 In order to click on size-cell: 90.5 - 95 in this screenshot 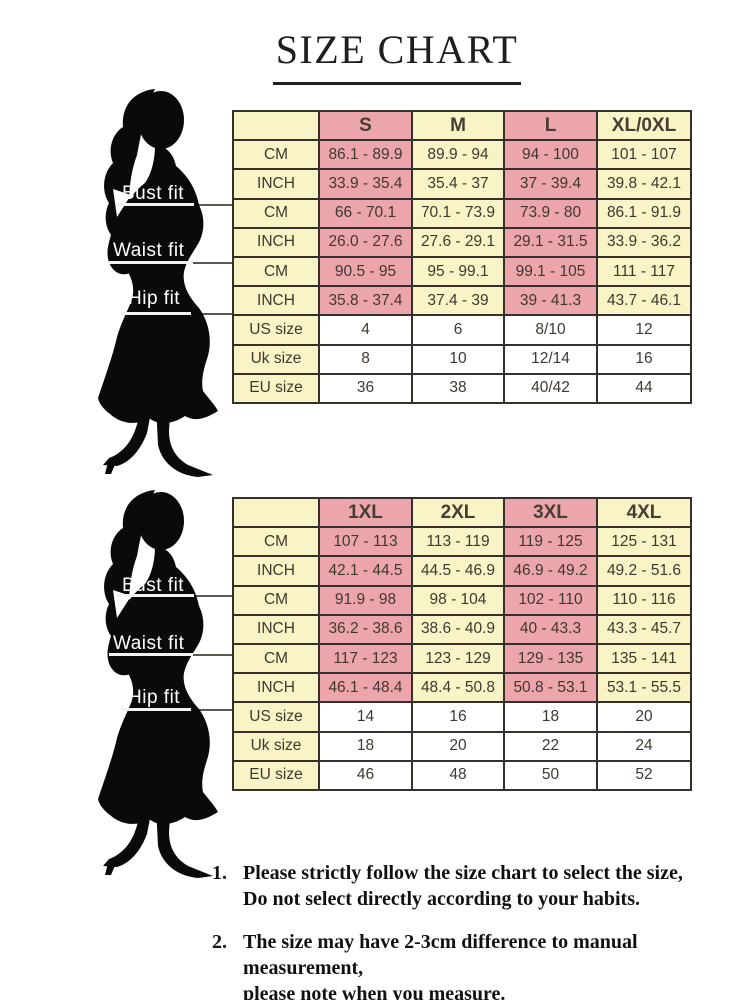, I will do `click(365, 271)`.